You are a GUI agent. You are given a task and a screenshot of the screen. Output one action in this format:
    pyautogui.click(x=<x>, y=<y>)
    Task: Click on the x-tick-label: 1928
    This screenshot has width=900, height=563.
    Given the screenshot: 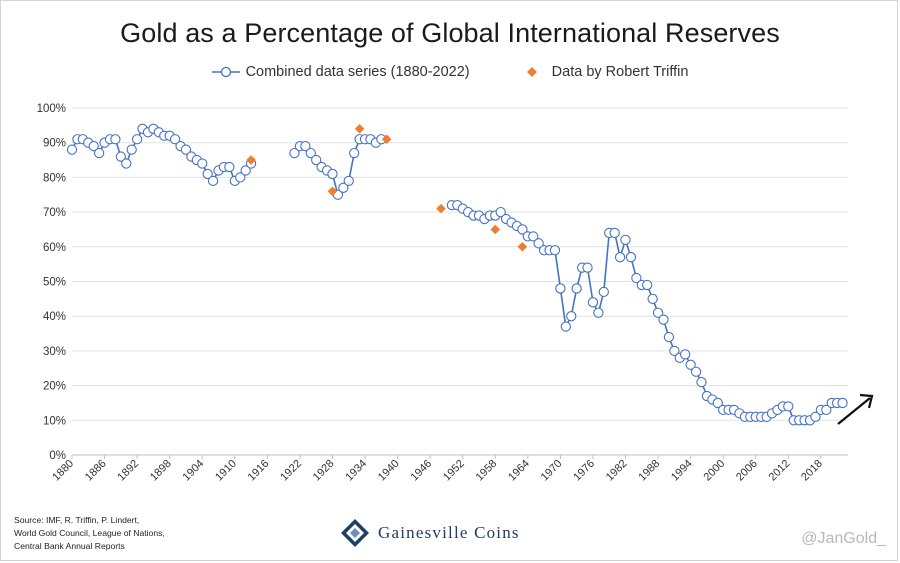 What is the action you would take?
    pyautogui.click(x=324, y=471)
    